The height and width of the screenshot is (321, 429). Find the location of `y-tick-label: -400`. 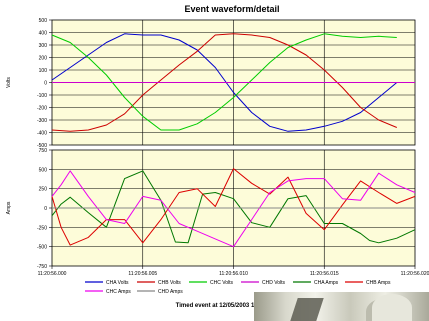

y-tick-label: -400 is located at coordinates (42, 134).